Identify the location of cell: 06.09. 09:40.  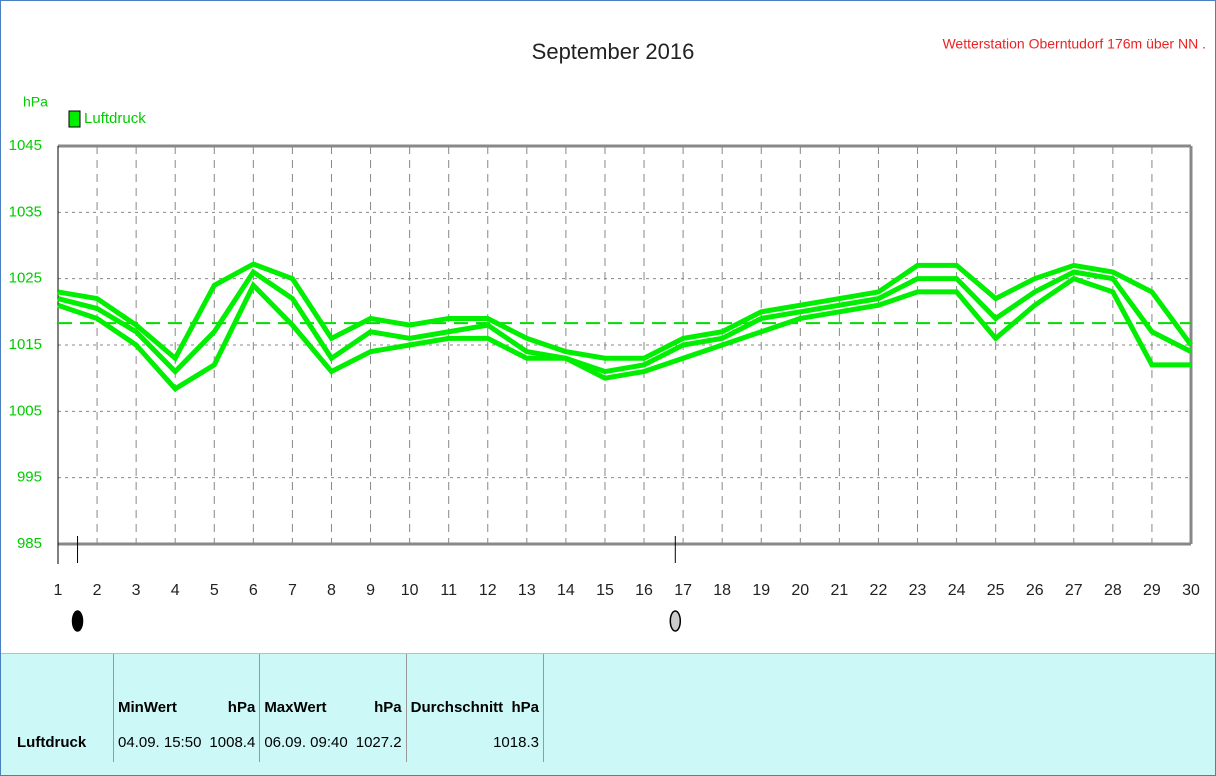
(305, 742).